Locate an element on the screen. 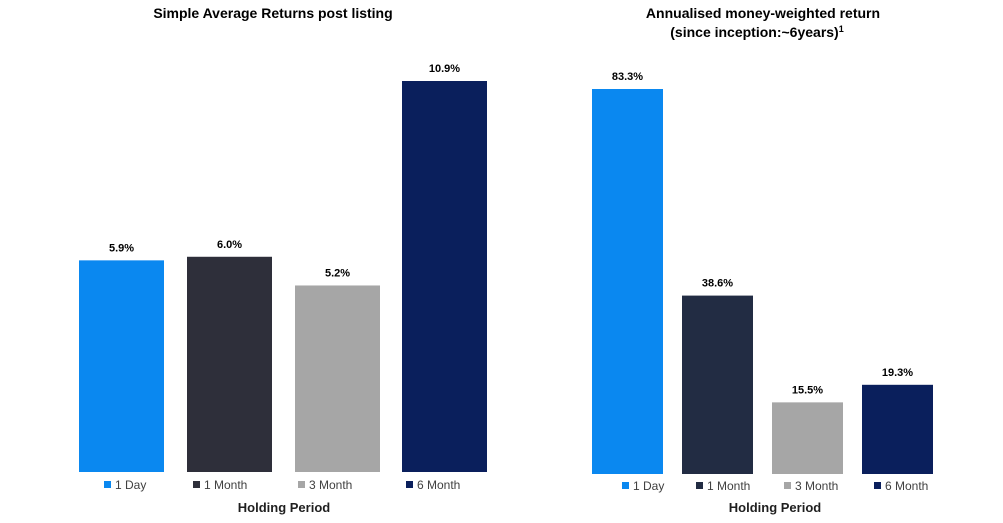  data-label: 6.0% is located at coordinates (229, 245).